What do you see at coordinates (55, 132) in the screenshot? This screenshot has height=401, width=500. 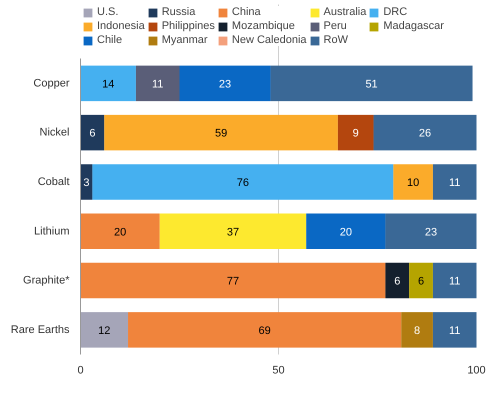 I see `y-tick-label: Nickel` at bounding box center [55, 132].